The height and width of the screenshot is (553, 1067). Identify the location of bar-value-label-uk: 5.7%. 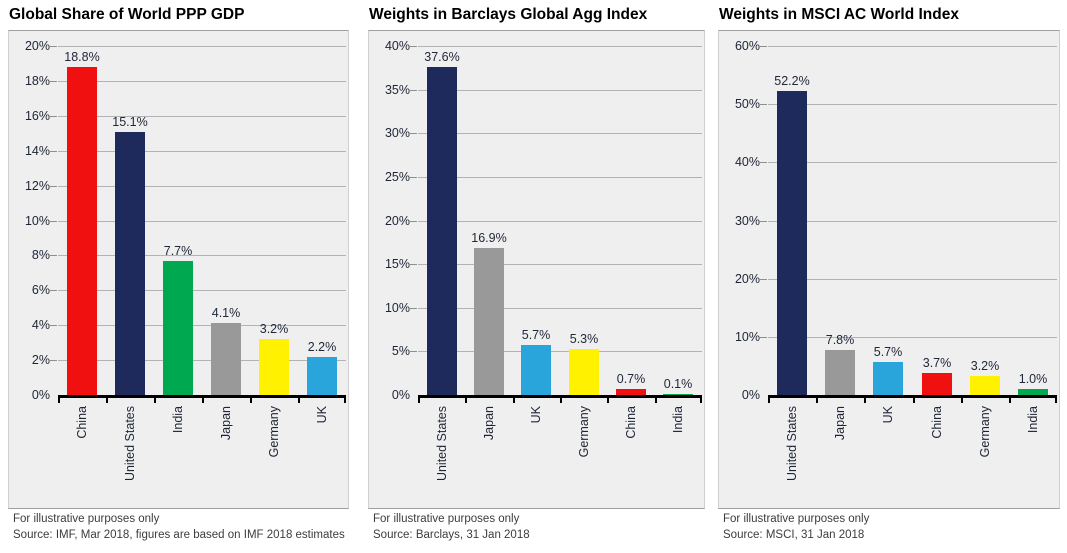
(888, 352).